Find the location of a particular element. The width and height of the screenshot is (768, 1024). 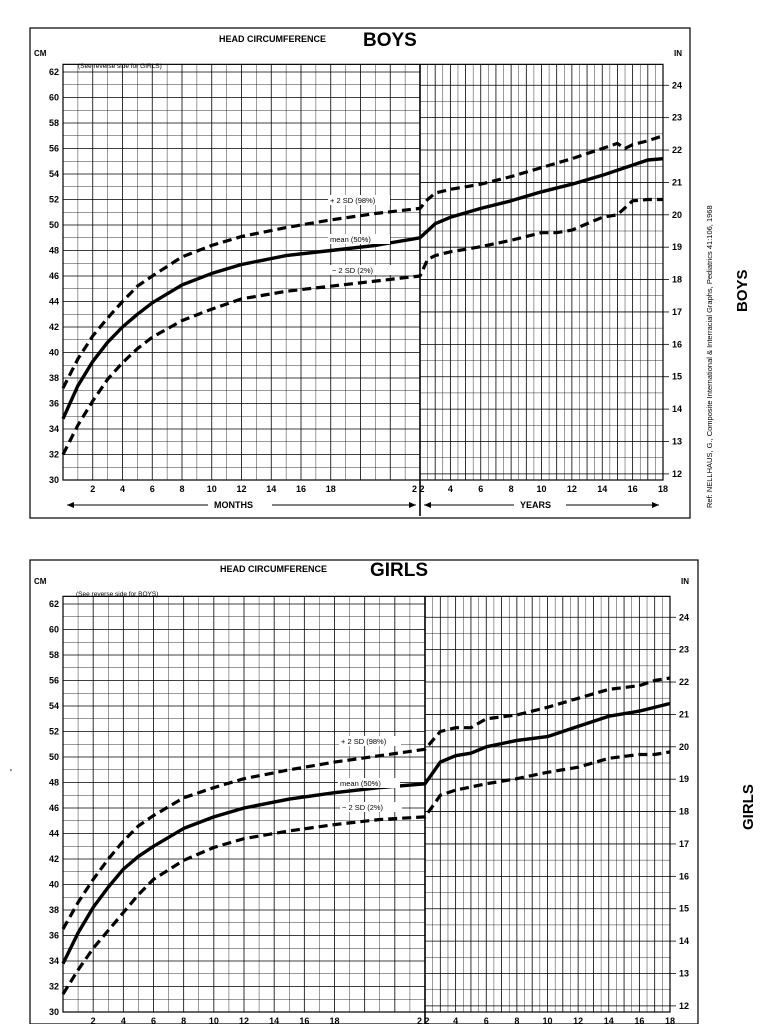

girls-in-tick-label: 12 is located at coordinates (684, 1006).